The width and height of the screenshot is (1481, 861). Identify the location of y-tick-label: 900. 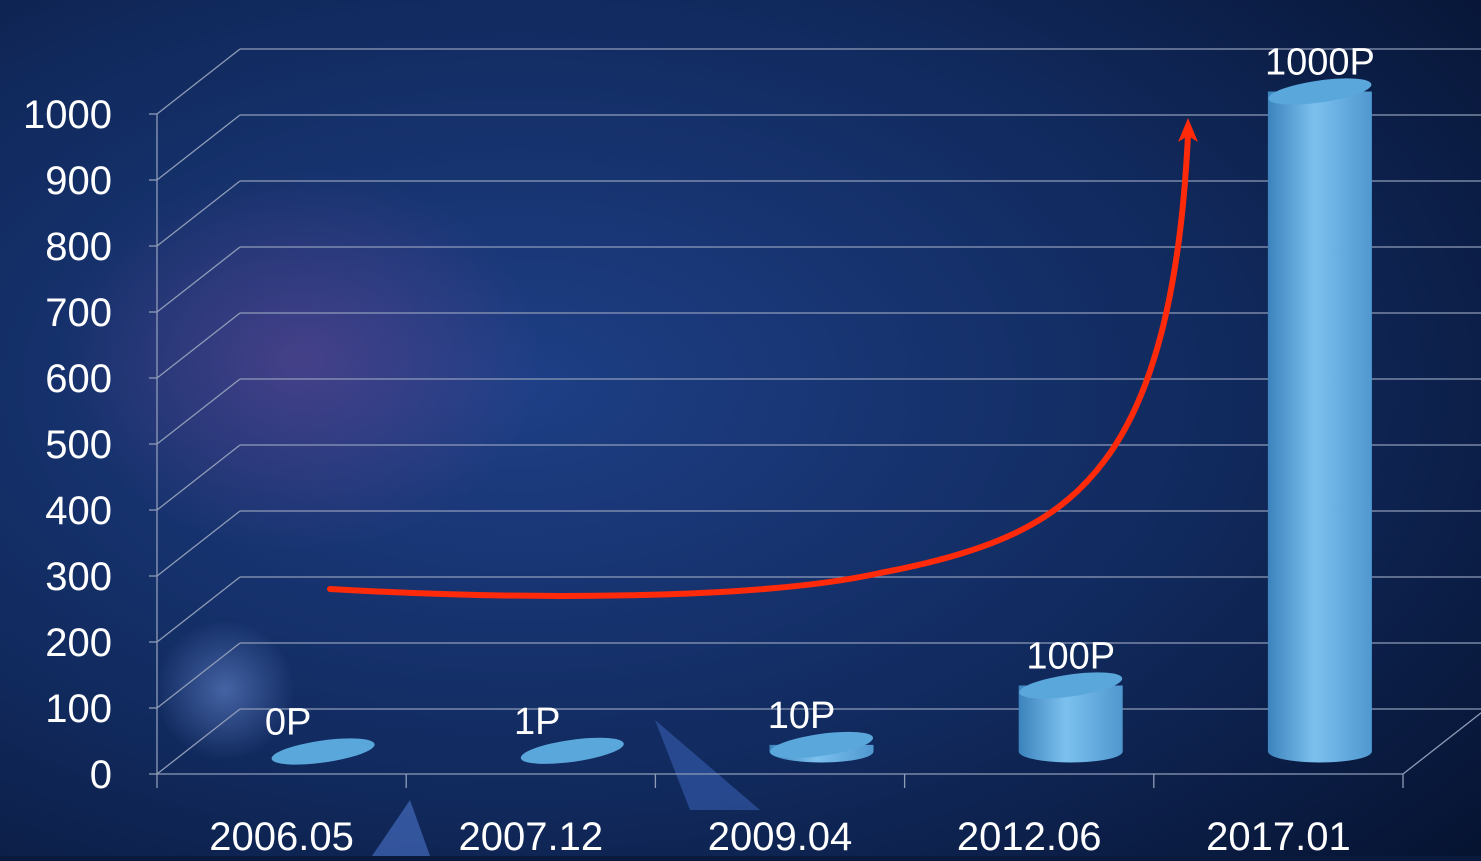
(78, 181).